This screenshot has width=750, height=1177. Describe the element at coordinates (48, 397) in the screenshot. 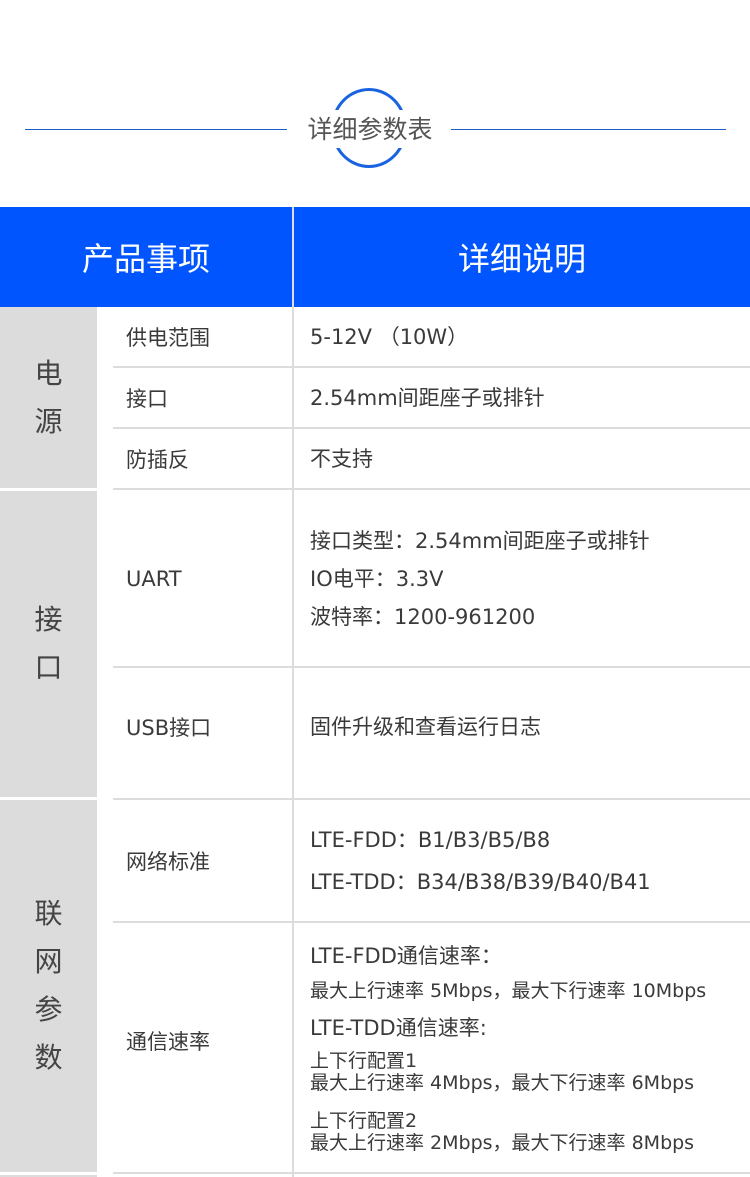

I see `category-power: 电源` at that location.